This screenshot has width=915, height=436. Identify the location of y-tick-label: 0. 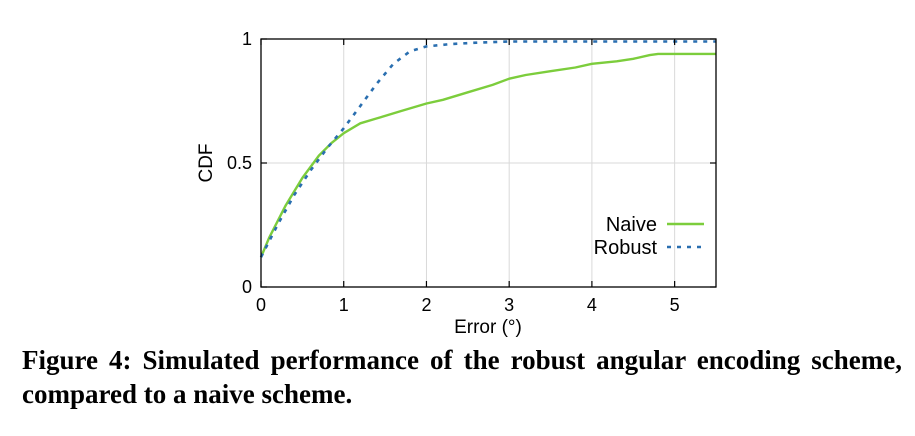
(247, 287).